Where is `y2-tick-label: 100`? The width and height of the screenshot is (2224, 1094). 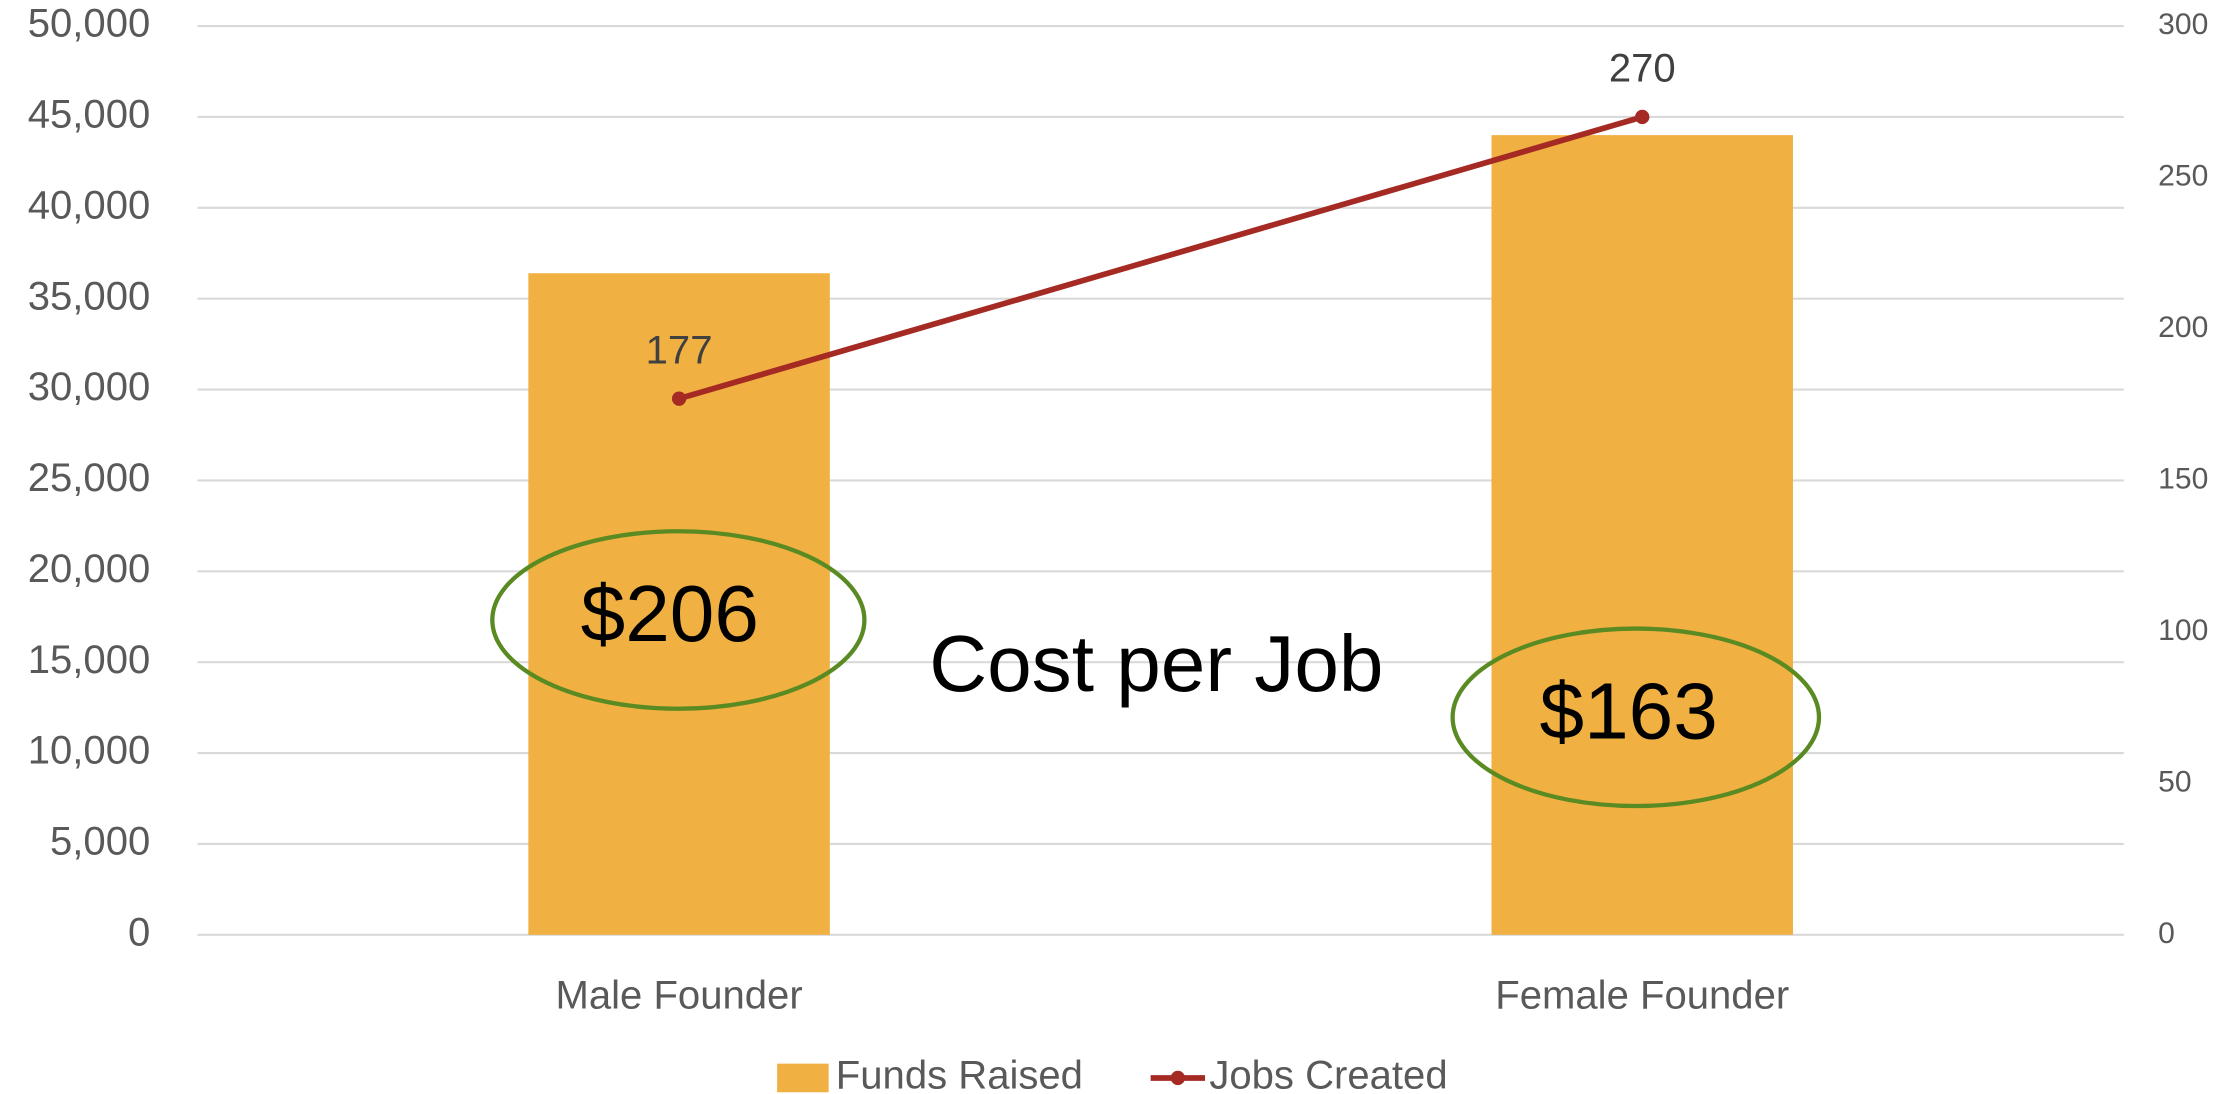
y2-tick-label: 100 is located at coordinates (2183, 630).